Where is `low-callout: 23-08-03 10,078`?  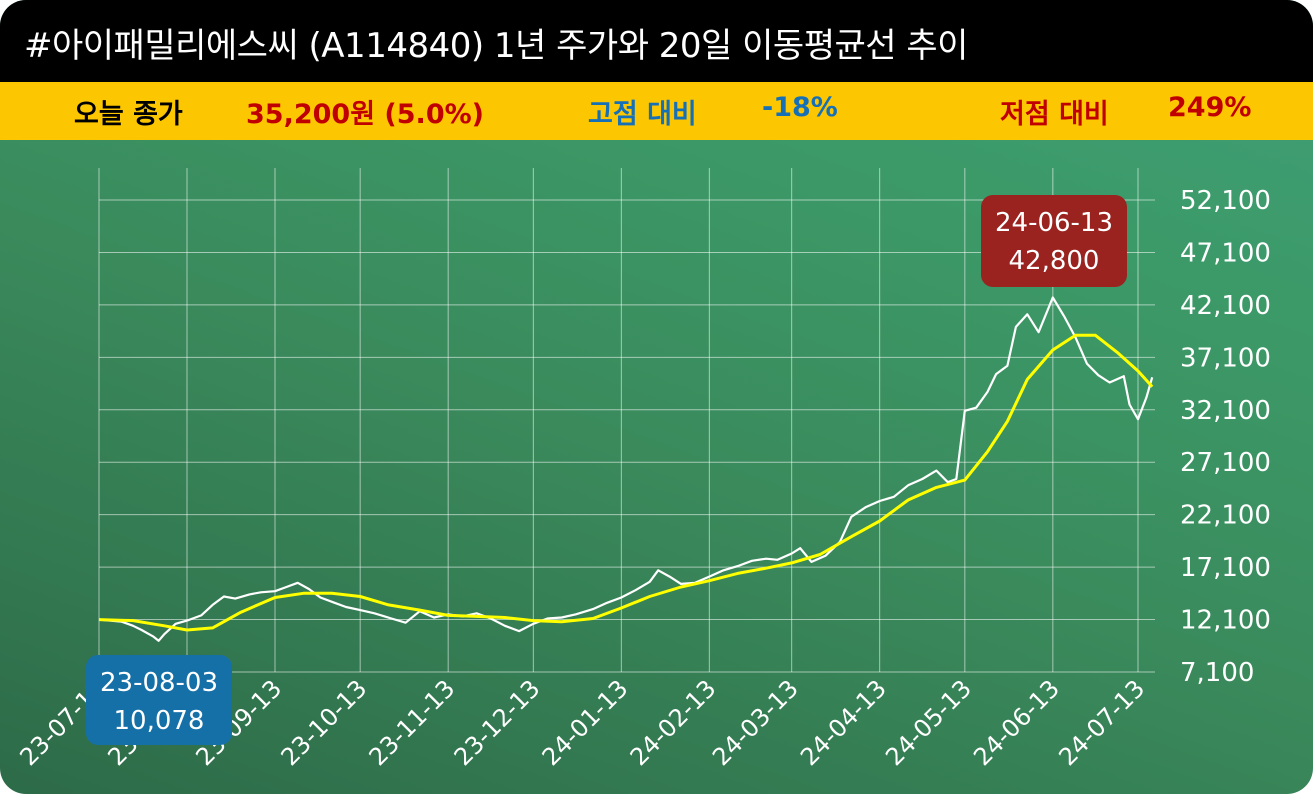
low-callout: 23-08-03 10,078 is located at coordinates (159, 700).